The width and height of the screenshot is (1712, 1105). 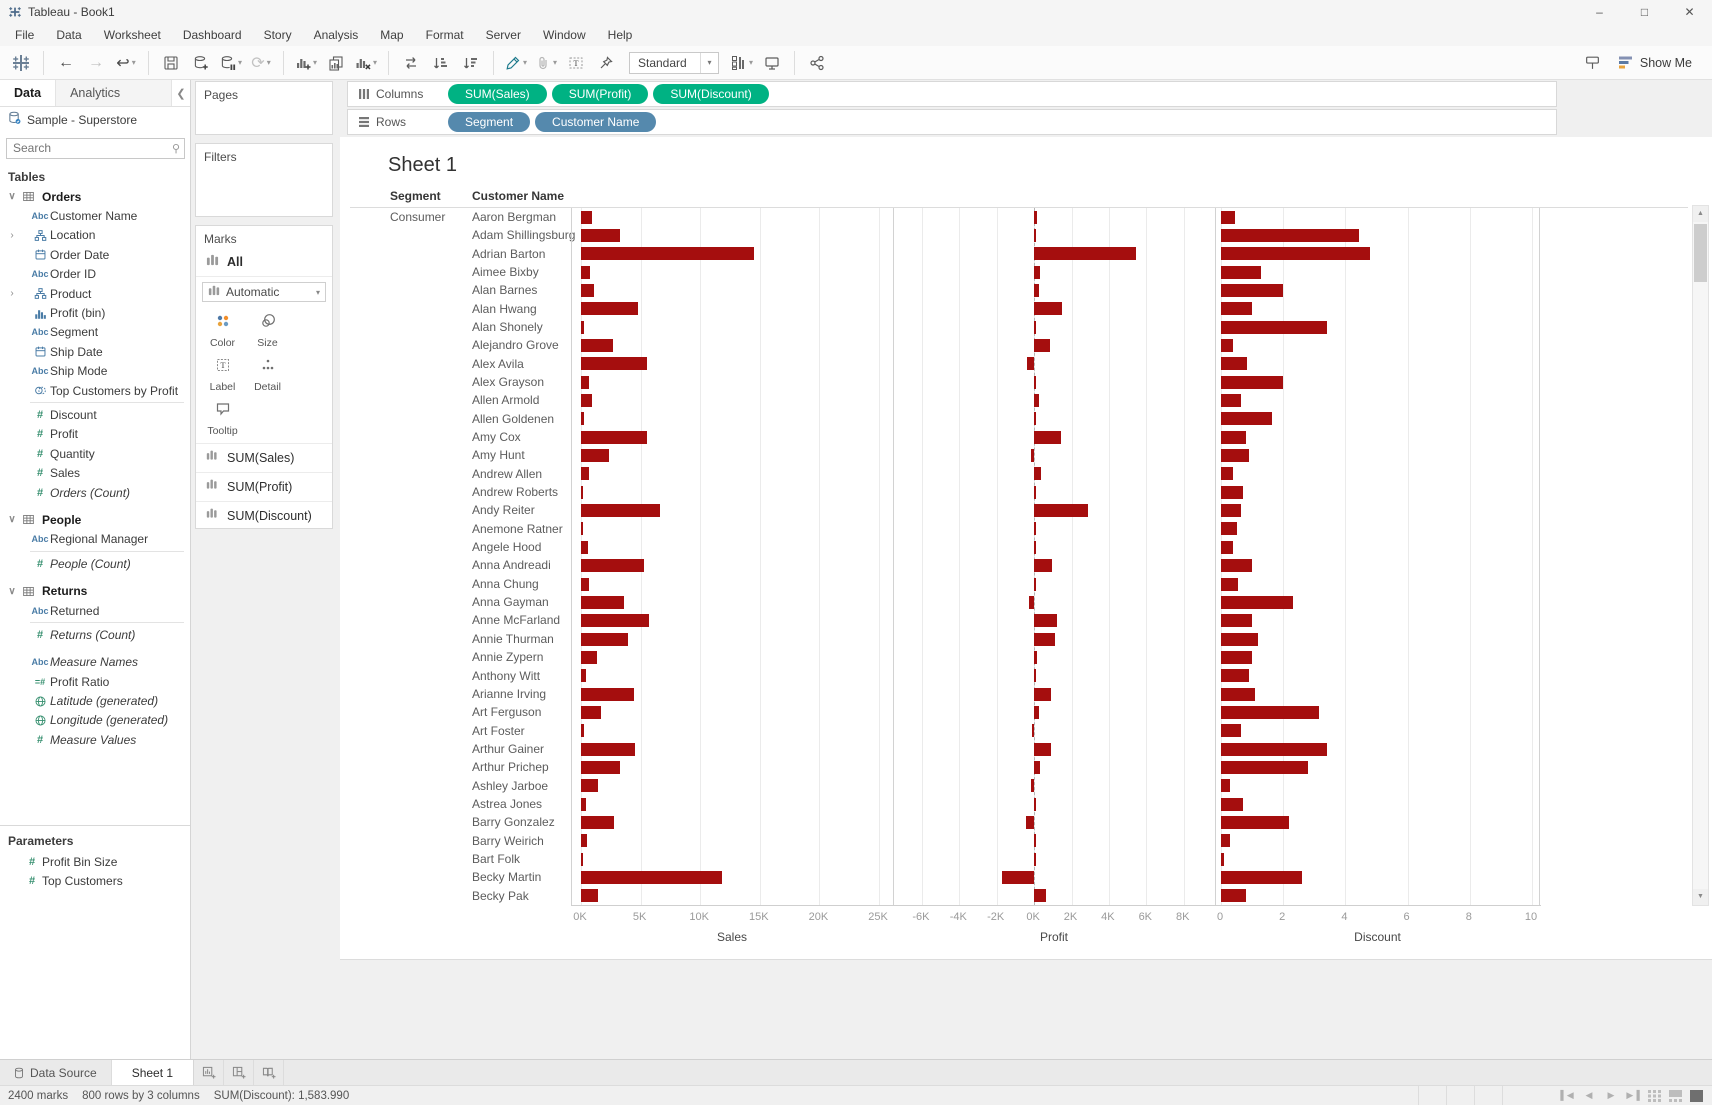 I want to click on customer-row-label: Art Foster, so click(x=498, y=730).